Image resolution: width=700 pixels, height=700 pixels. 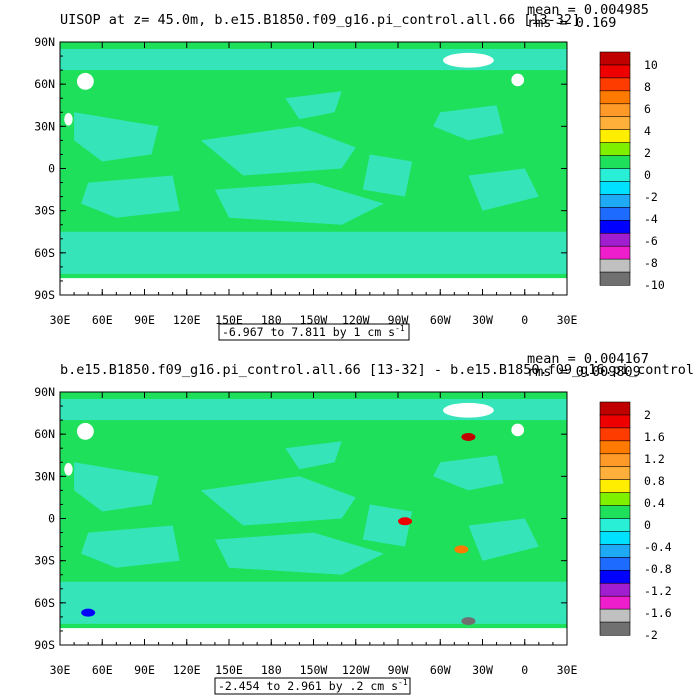 I want to click on colorbar-label: 1.6, so click(x=654, y=437).